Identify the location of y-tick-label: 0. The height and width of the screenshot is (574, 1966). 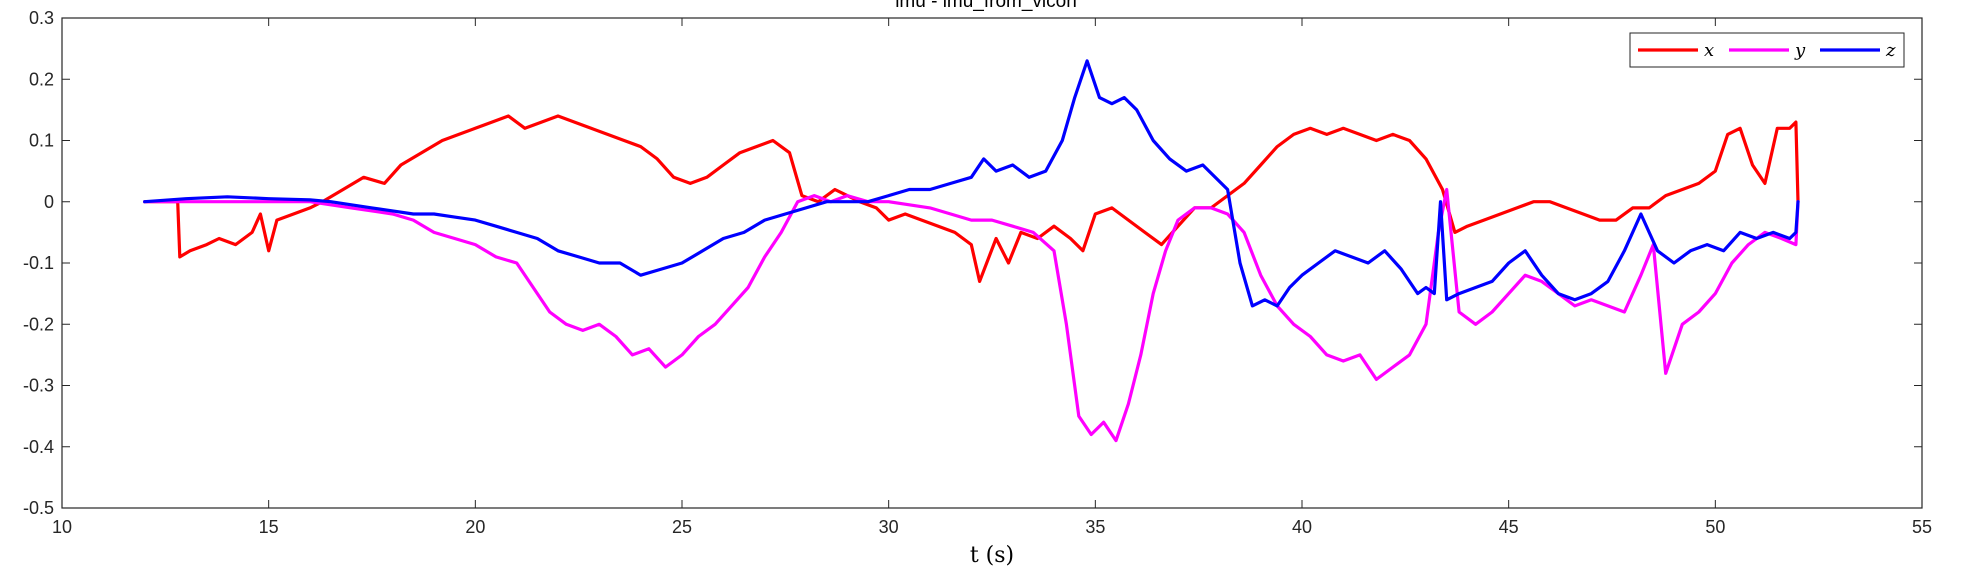
(49, 202).